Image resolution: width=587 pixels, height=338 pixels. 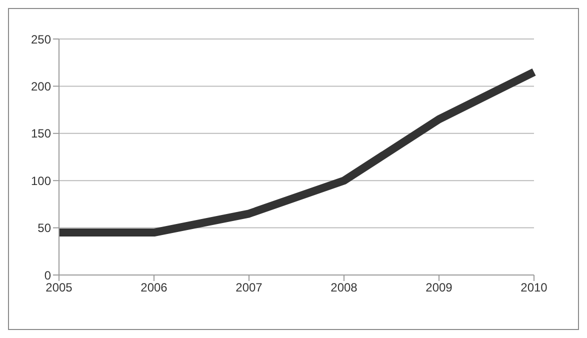 I want to click on x-tick-label: 2010, so click(x=534, y=287).